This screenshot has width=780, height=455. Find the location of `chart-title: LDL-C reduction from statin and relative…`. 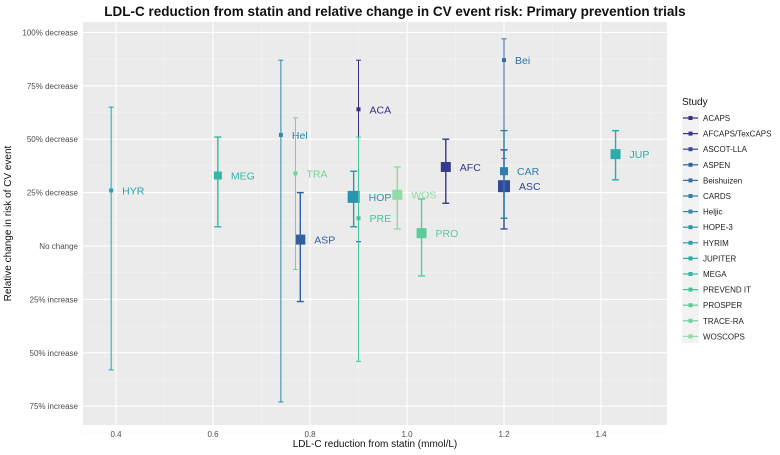

chart-title: LDL-C reduction from statin and relative… is located at coordinates (395, 11).